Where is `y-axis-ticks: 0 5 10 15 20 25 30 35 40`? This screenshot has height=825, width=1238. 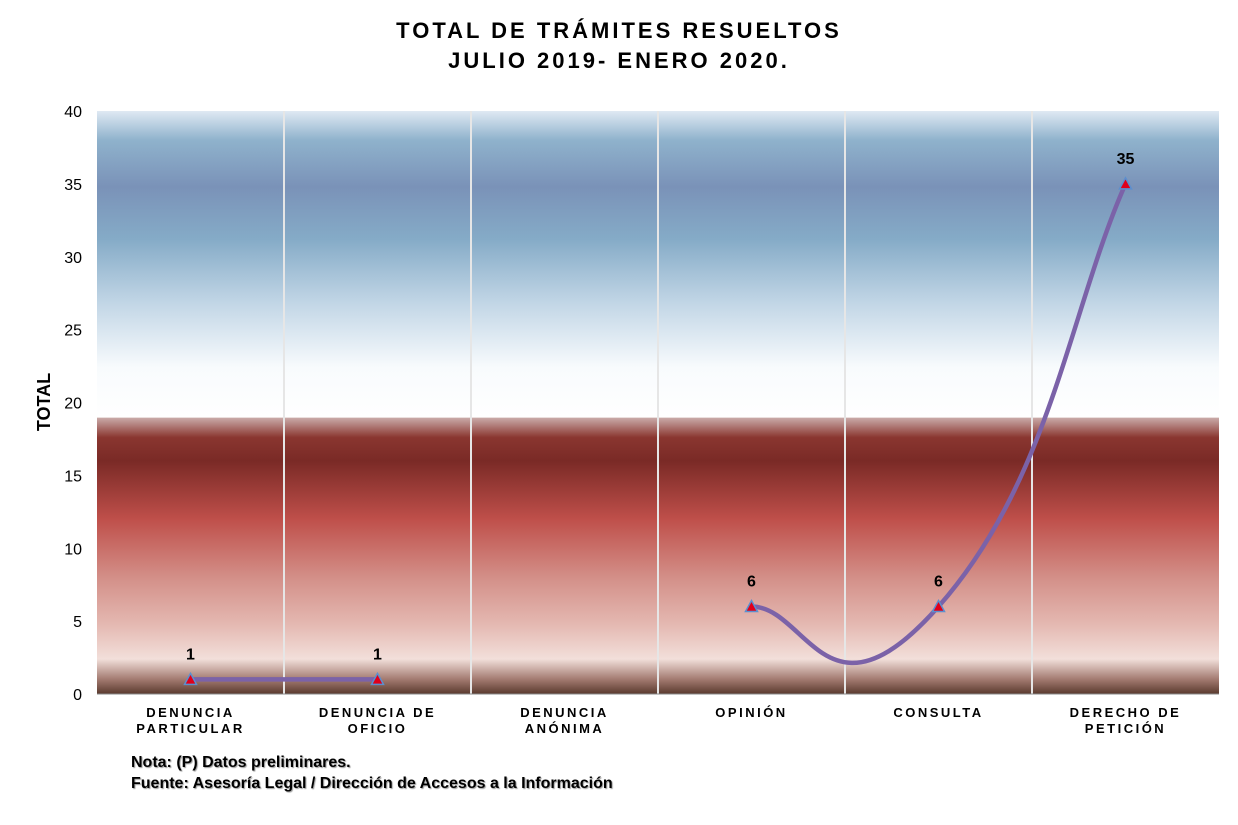 y-axis-ticks: 0 5 10 15 20 25 30 35 40 is located at coordinates (73, 404).